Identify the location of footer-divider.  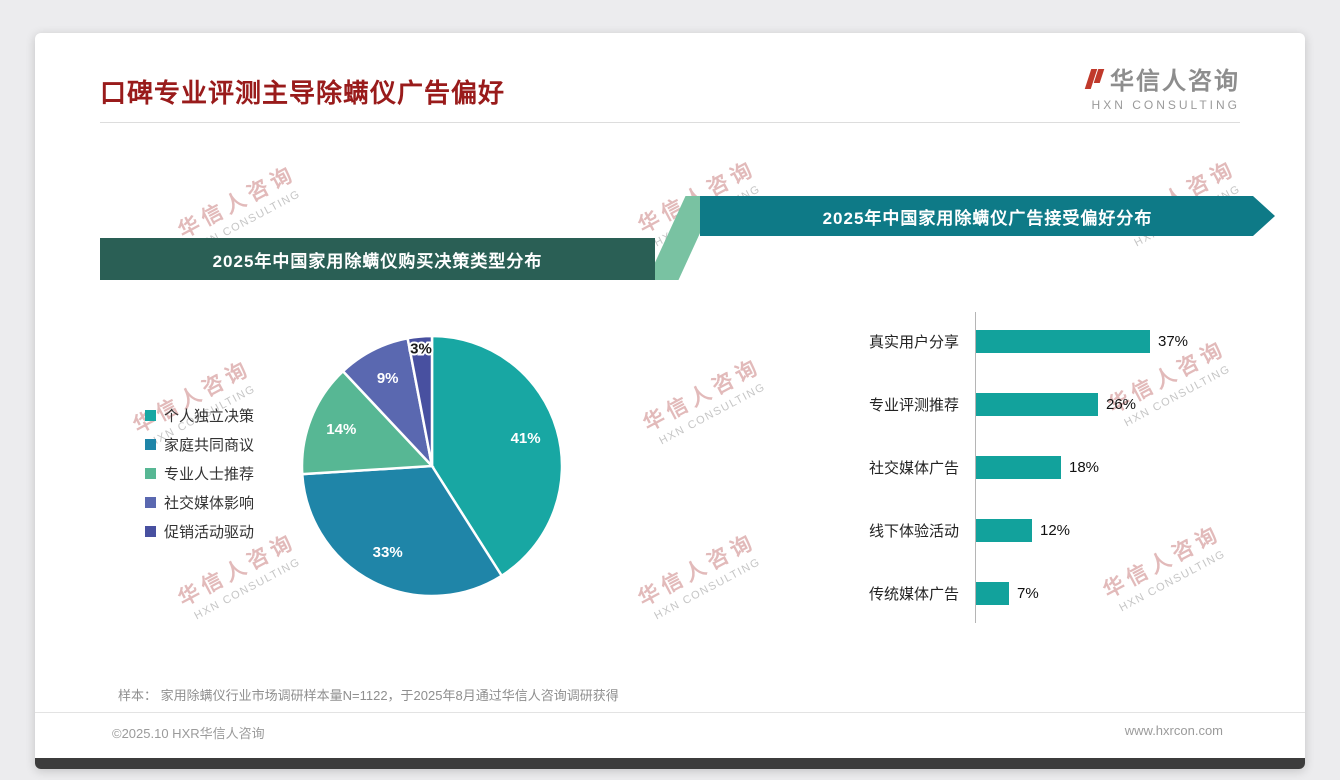
(670, 712).